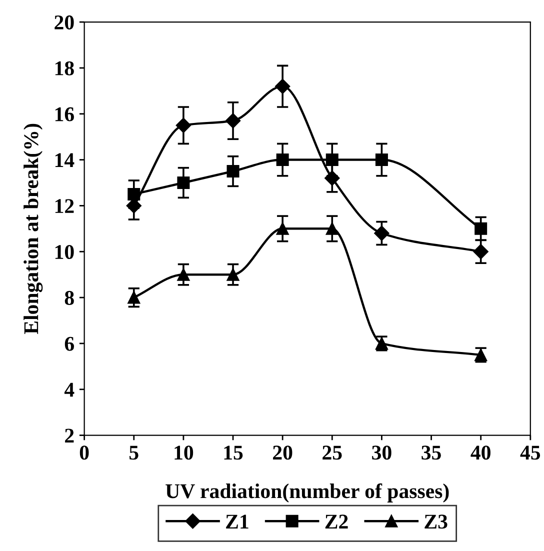 This screenshot has width=544, height=551. Describe the element at coordinates (69, 389) in the screenshot. I see `y-tick-label: 4` at that location.